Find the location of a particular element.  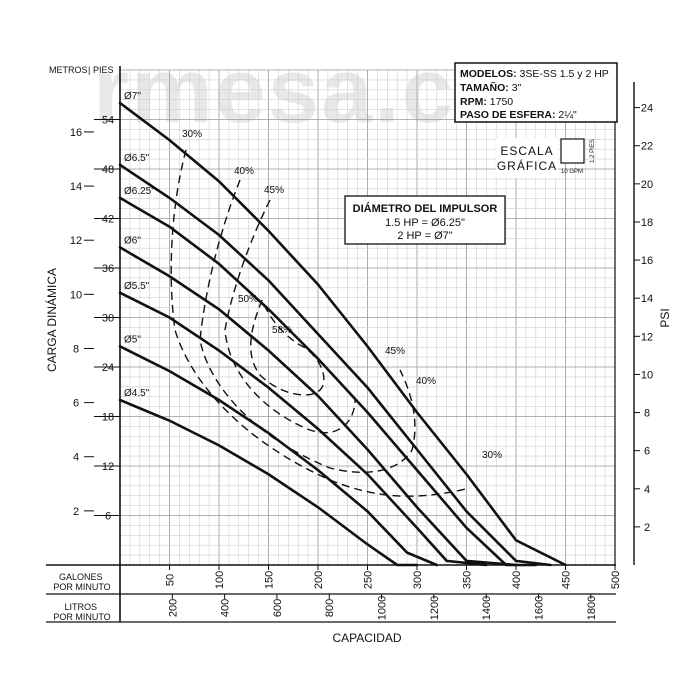

metros-tick-label: 4 is located at coordinates (76, 458).